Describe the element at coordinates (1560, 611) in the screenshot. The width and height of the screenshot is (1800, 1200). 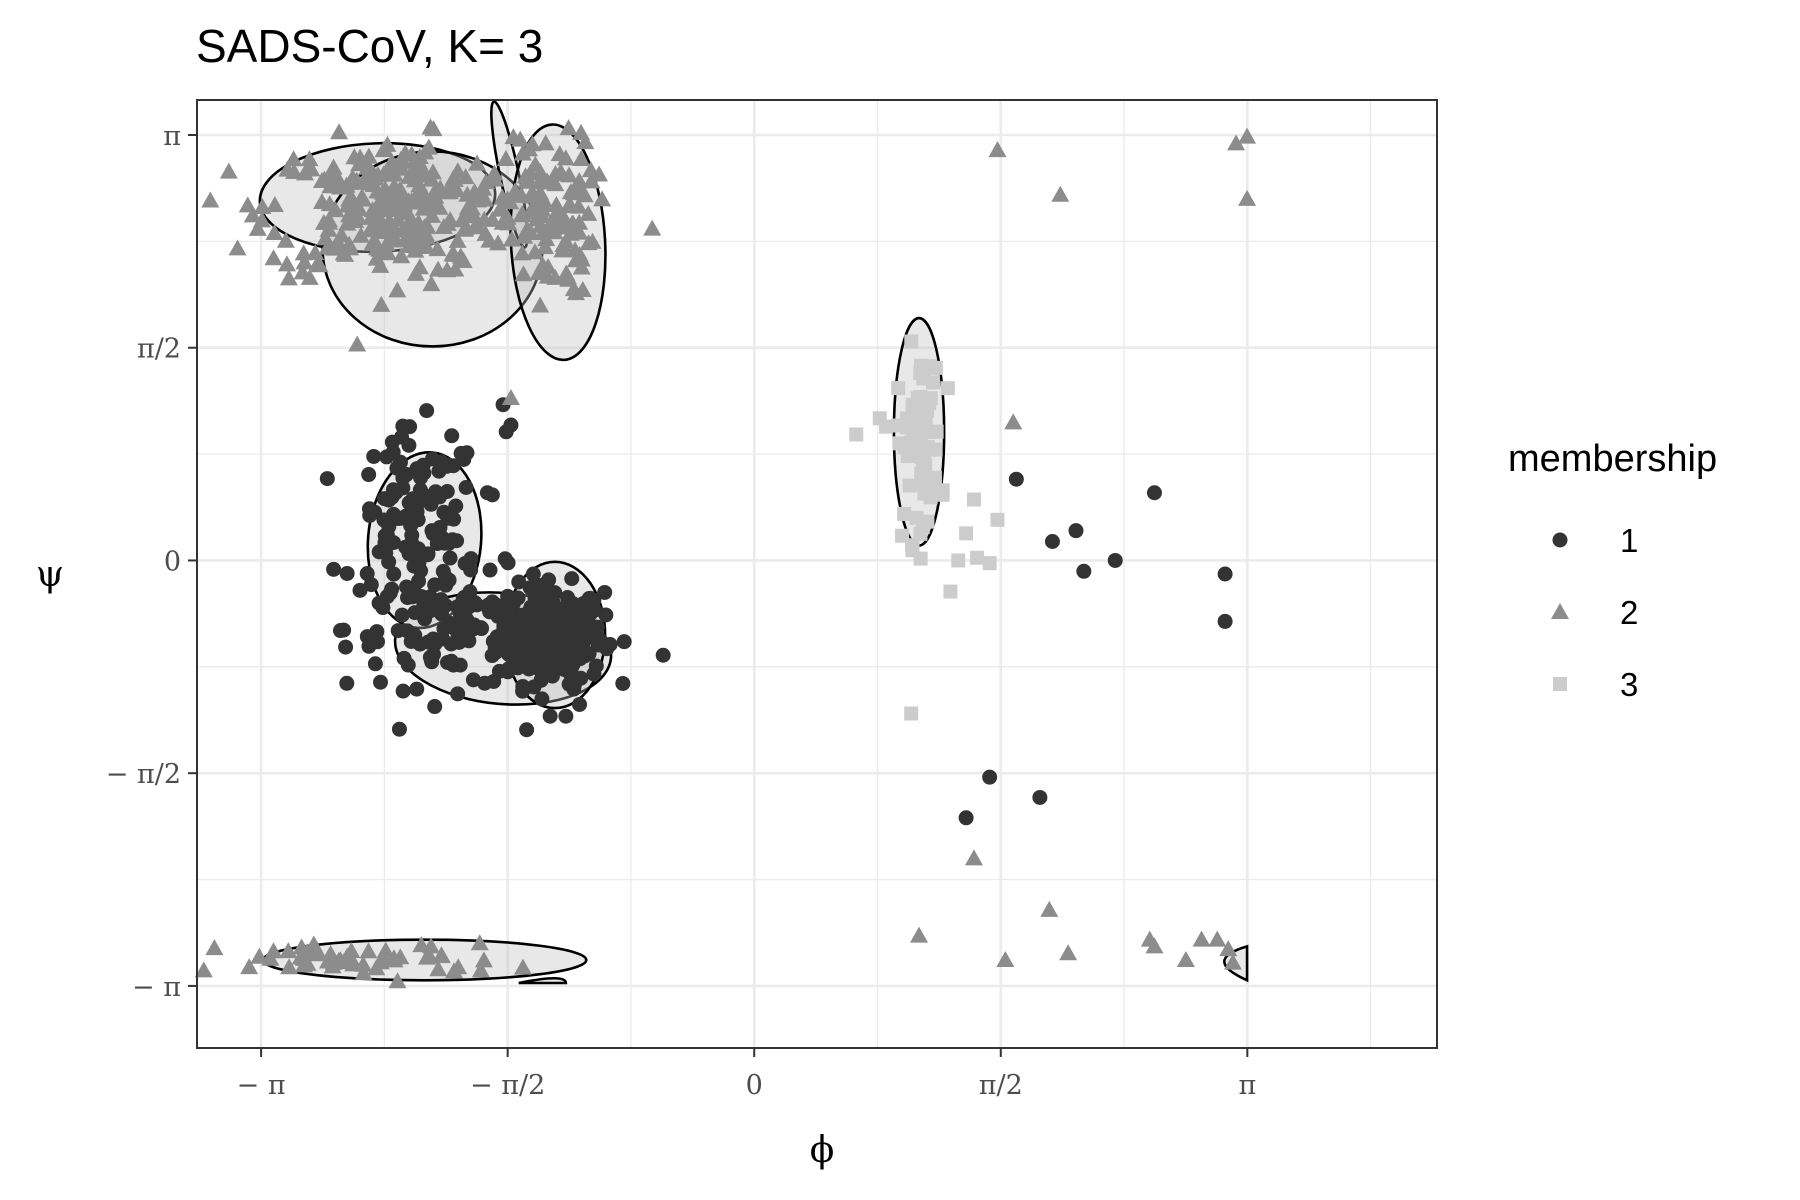
I see `legend-key-triangle` at that location.